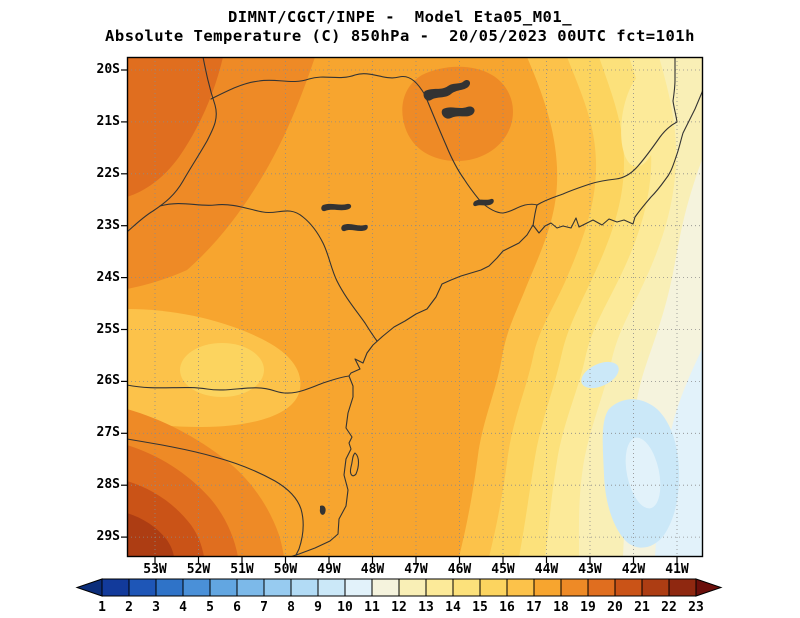  What do you see at coordinates (108, 329) in the screenshot?
I see `y-tick-label: 25S` at bounding box center [108, 329].